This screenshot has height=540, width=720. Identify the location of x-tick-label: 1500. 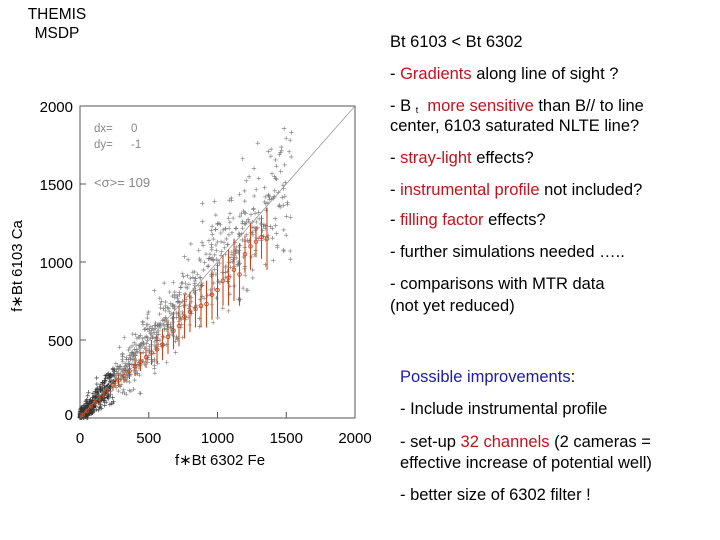
(286, 438).